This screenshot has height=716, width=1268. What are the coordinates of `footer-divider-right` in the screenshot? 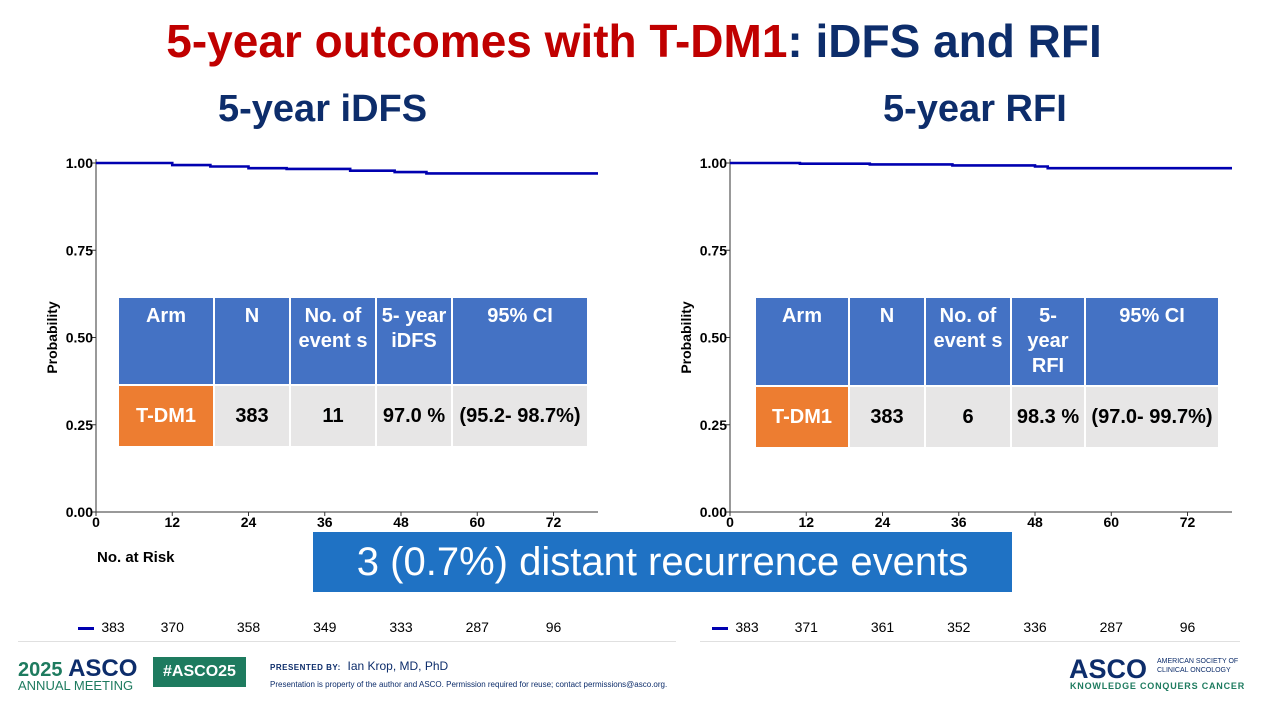 It's located at (970, 641).